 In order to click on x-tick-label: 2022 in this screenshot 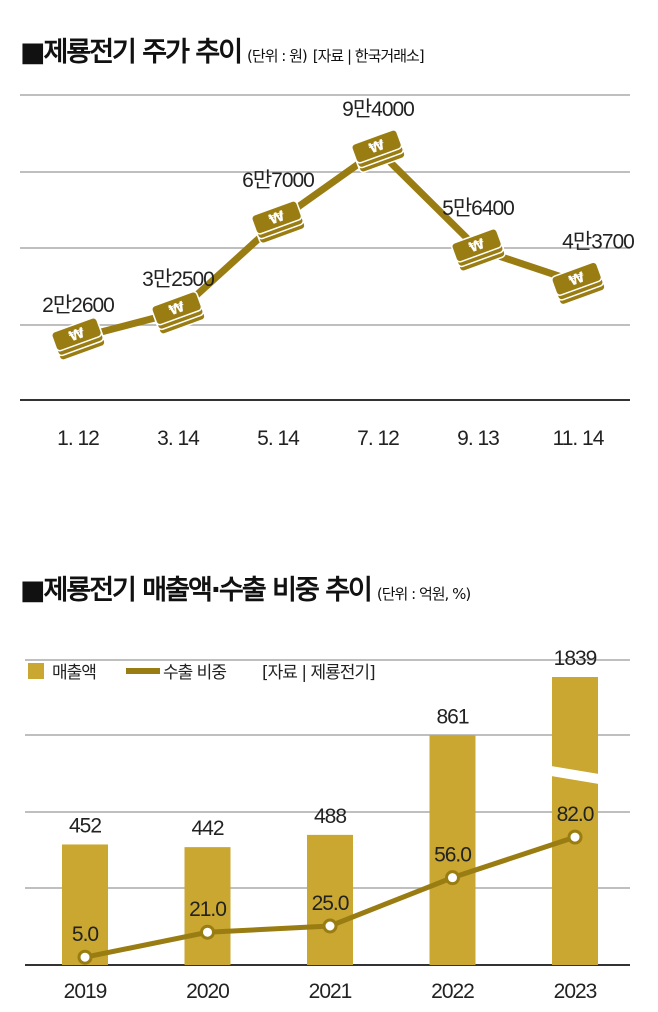, I will do `click(452, 991)`.